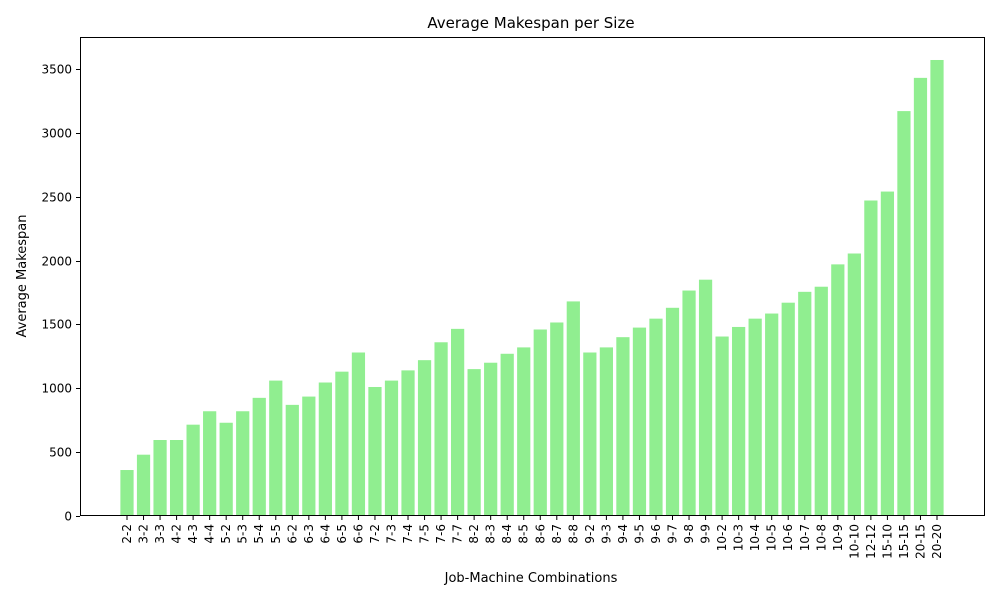 The height and width of the screenshot is (600, 1000). What do you see at coordinates (739, 537) in the screenshot?
I see `x-tick-label: 10-3` at bounding box center [739, 537].